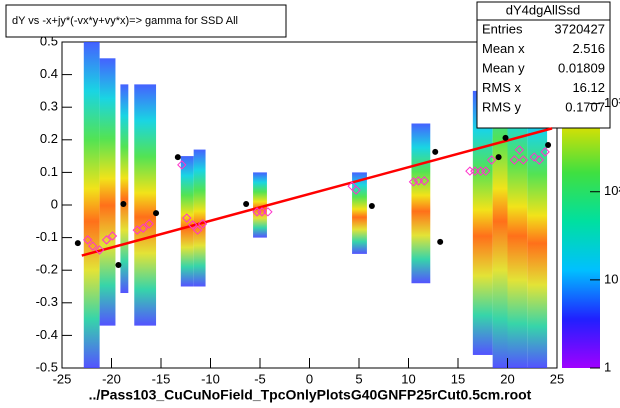  I want to click on y-tick-label: 0.2, so click(49, 138).